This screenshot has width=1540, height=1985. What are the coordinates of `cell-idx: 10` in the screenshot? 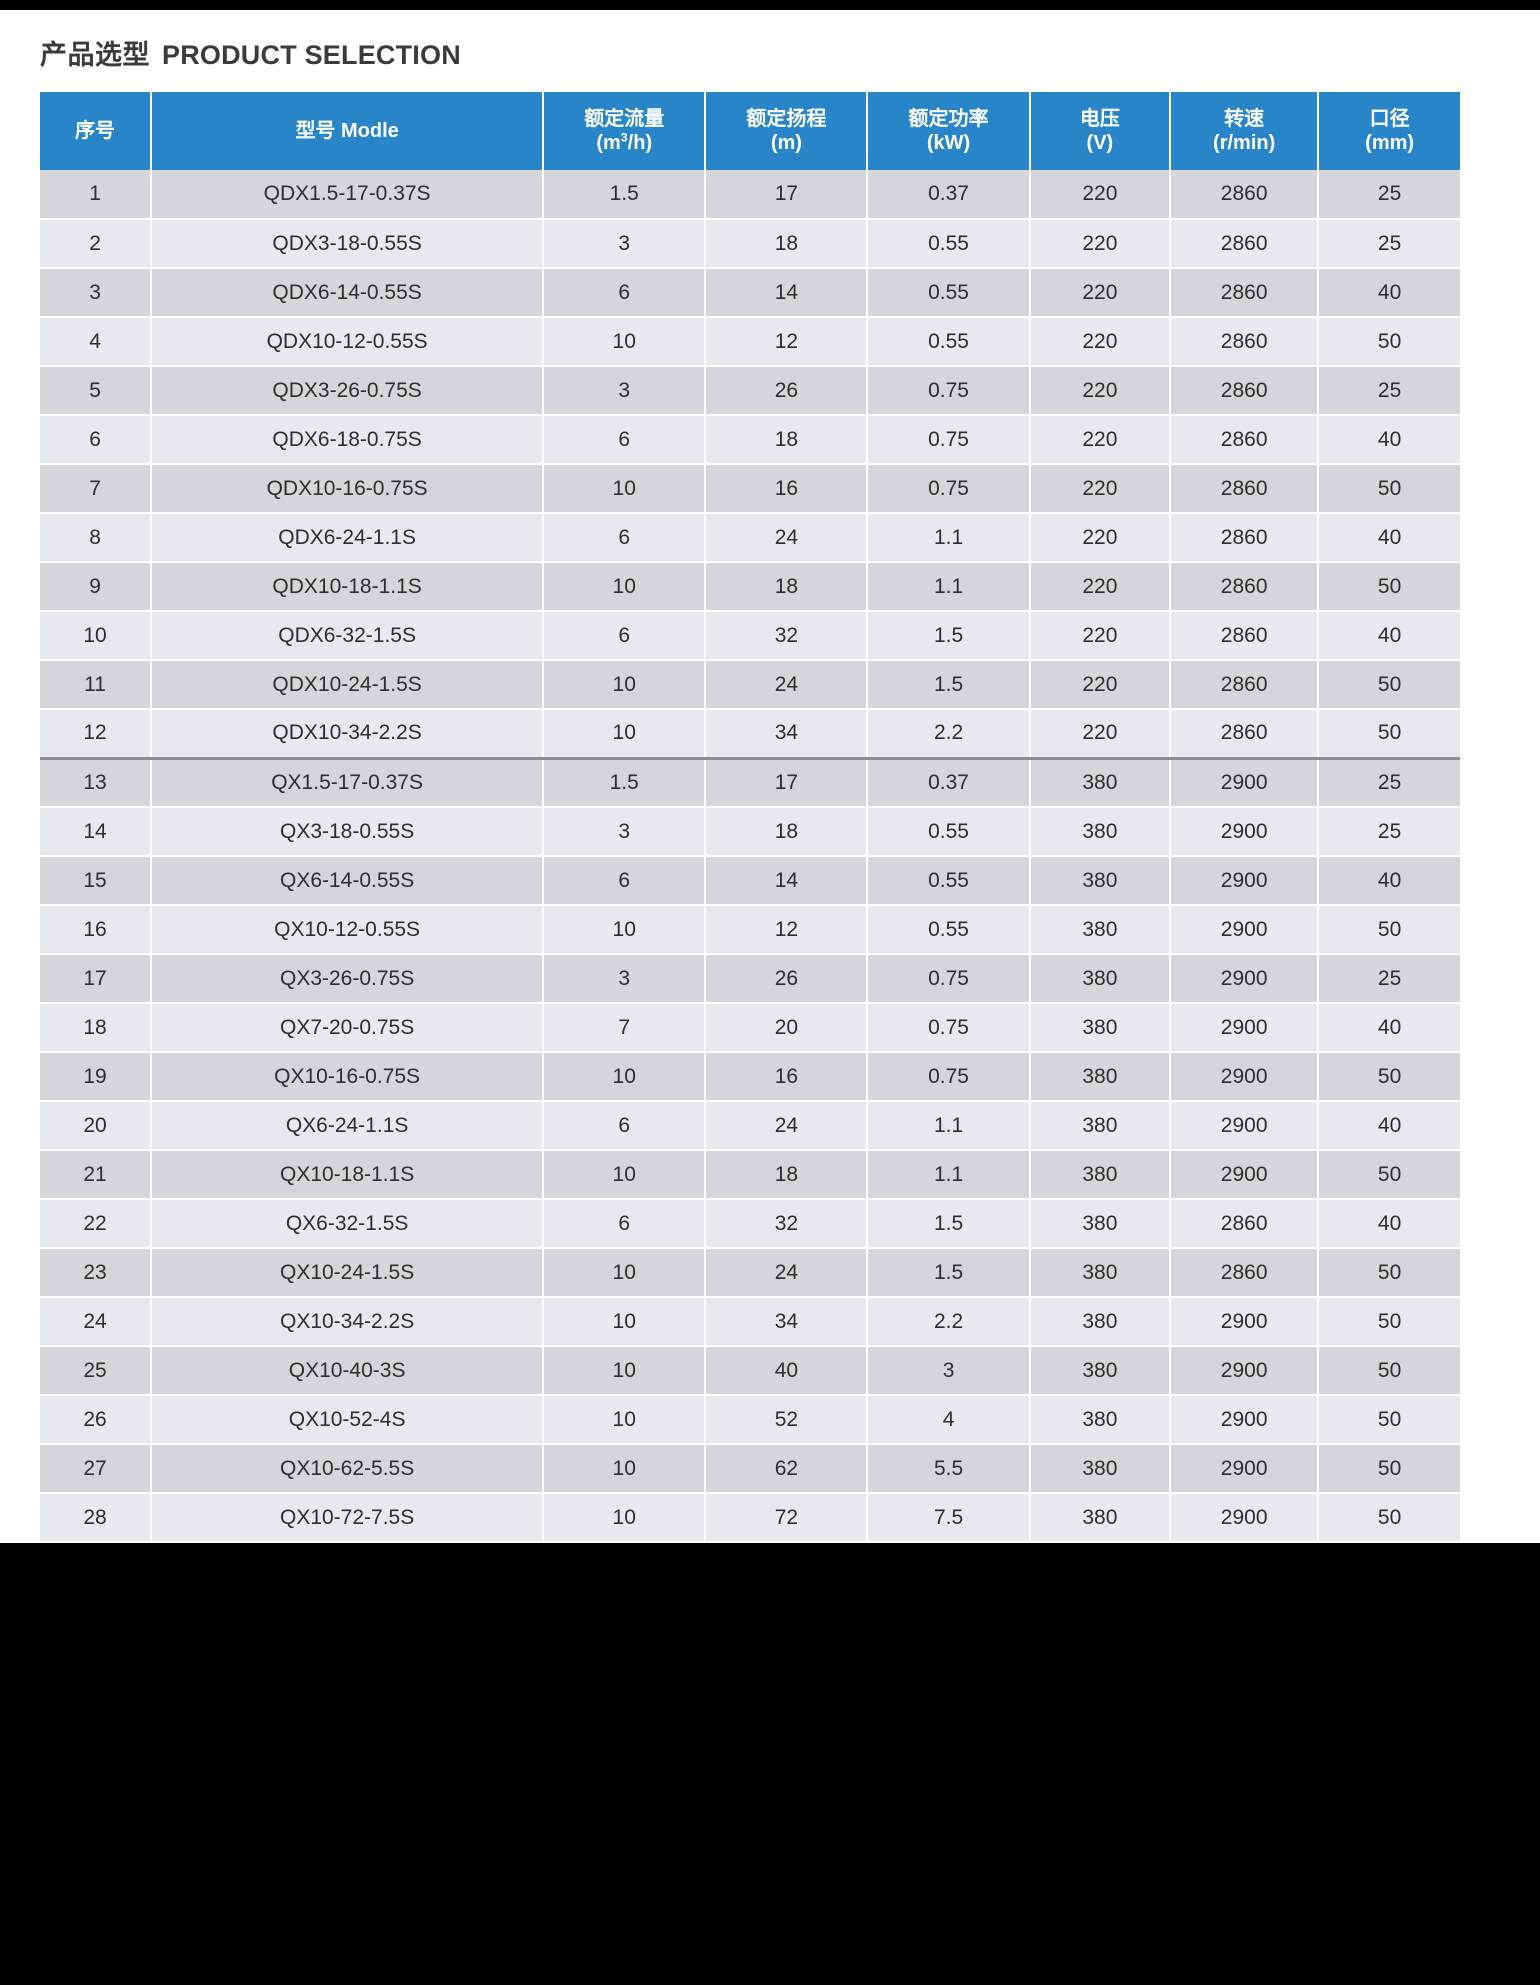 It's located at (96, 636).